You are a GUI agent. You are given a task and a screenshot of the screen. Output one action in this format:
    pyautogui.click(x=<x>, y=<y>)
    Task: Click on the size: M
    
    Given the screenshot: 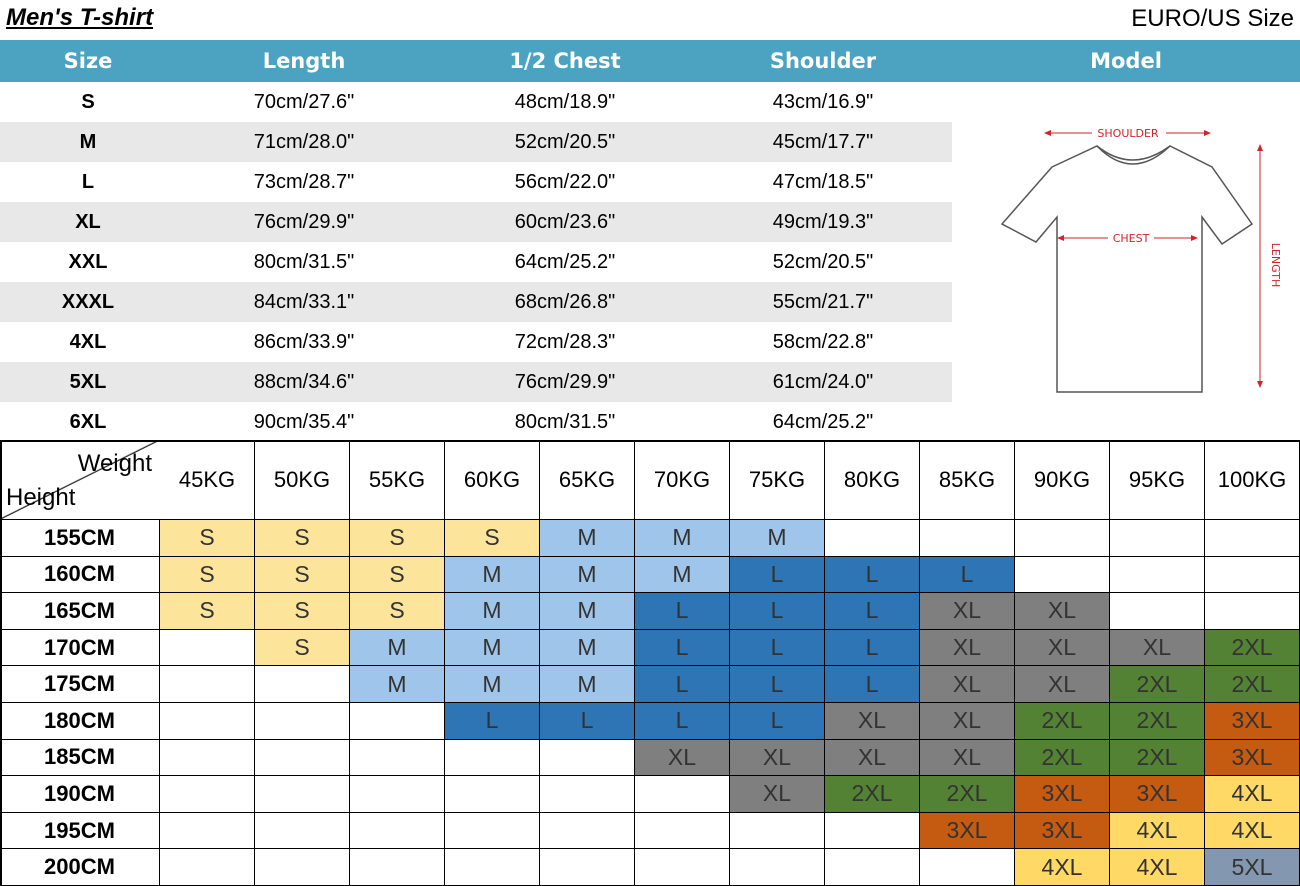 What is the action you would take?
    pyautogui.click(x=88, y=141)
    